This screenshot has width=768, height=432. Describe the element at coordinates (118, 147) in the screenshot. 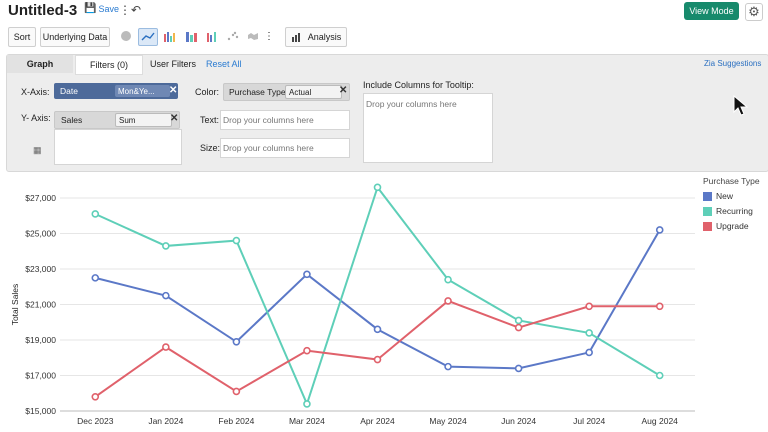

I see `y-axis-drop-zone` at that location.